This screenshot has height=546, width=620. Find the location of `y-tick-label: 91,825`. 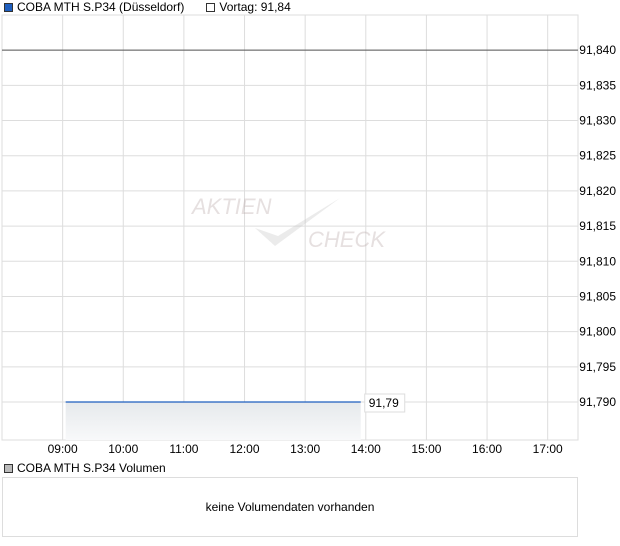

y-tick-label: 91,825 is located at coordinates (597, 156).